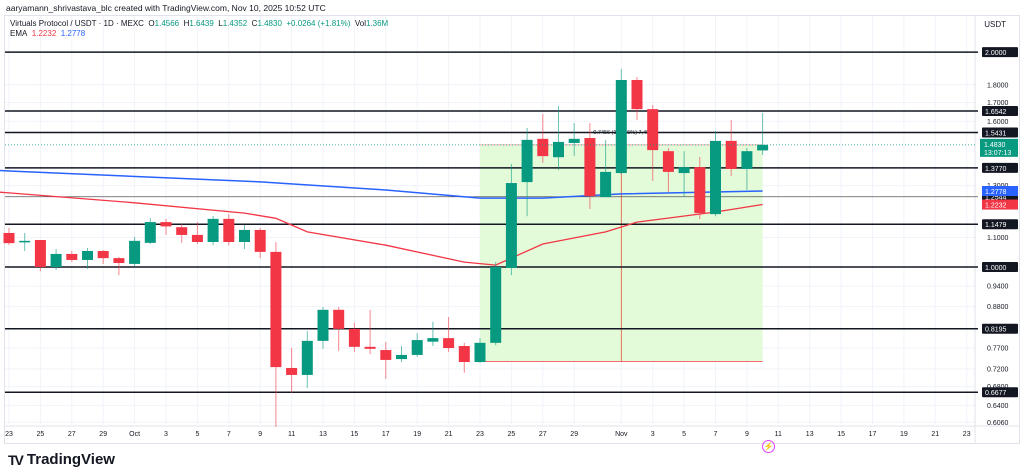  I want to click on open-label: O, so click(151, 23).